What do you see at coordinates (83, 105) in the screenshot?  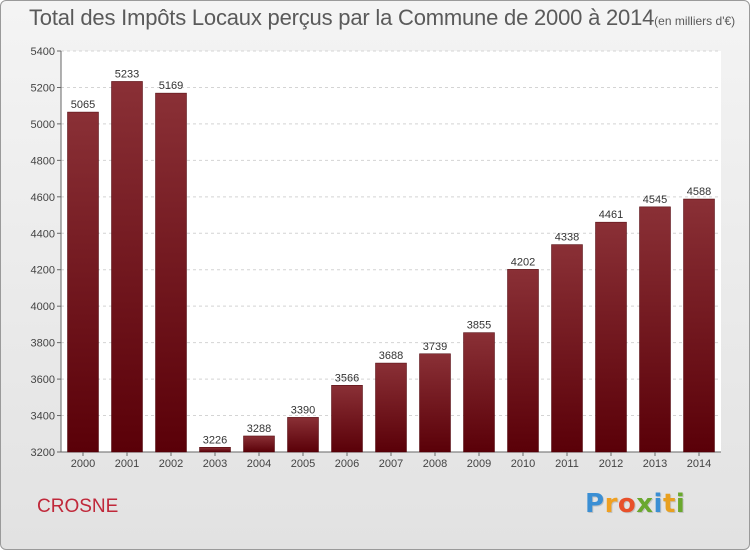 I see `data-label: 5065` at bounding box center [83, 105].